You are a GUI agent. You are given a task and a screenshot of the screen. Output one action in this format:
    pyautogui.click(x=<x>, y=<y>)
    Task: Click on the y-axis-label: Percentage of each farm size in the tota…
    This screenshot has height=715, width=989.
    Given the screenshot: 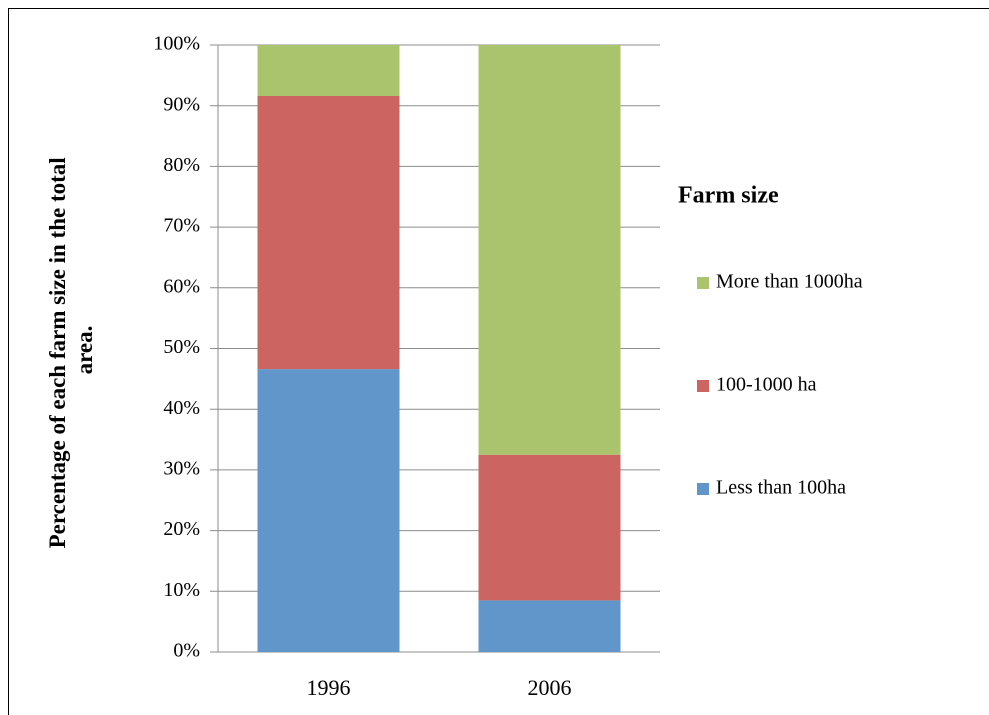 What is the action you would take?
    pyautogui.click(x=71, y=350)
    